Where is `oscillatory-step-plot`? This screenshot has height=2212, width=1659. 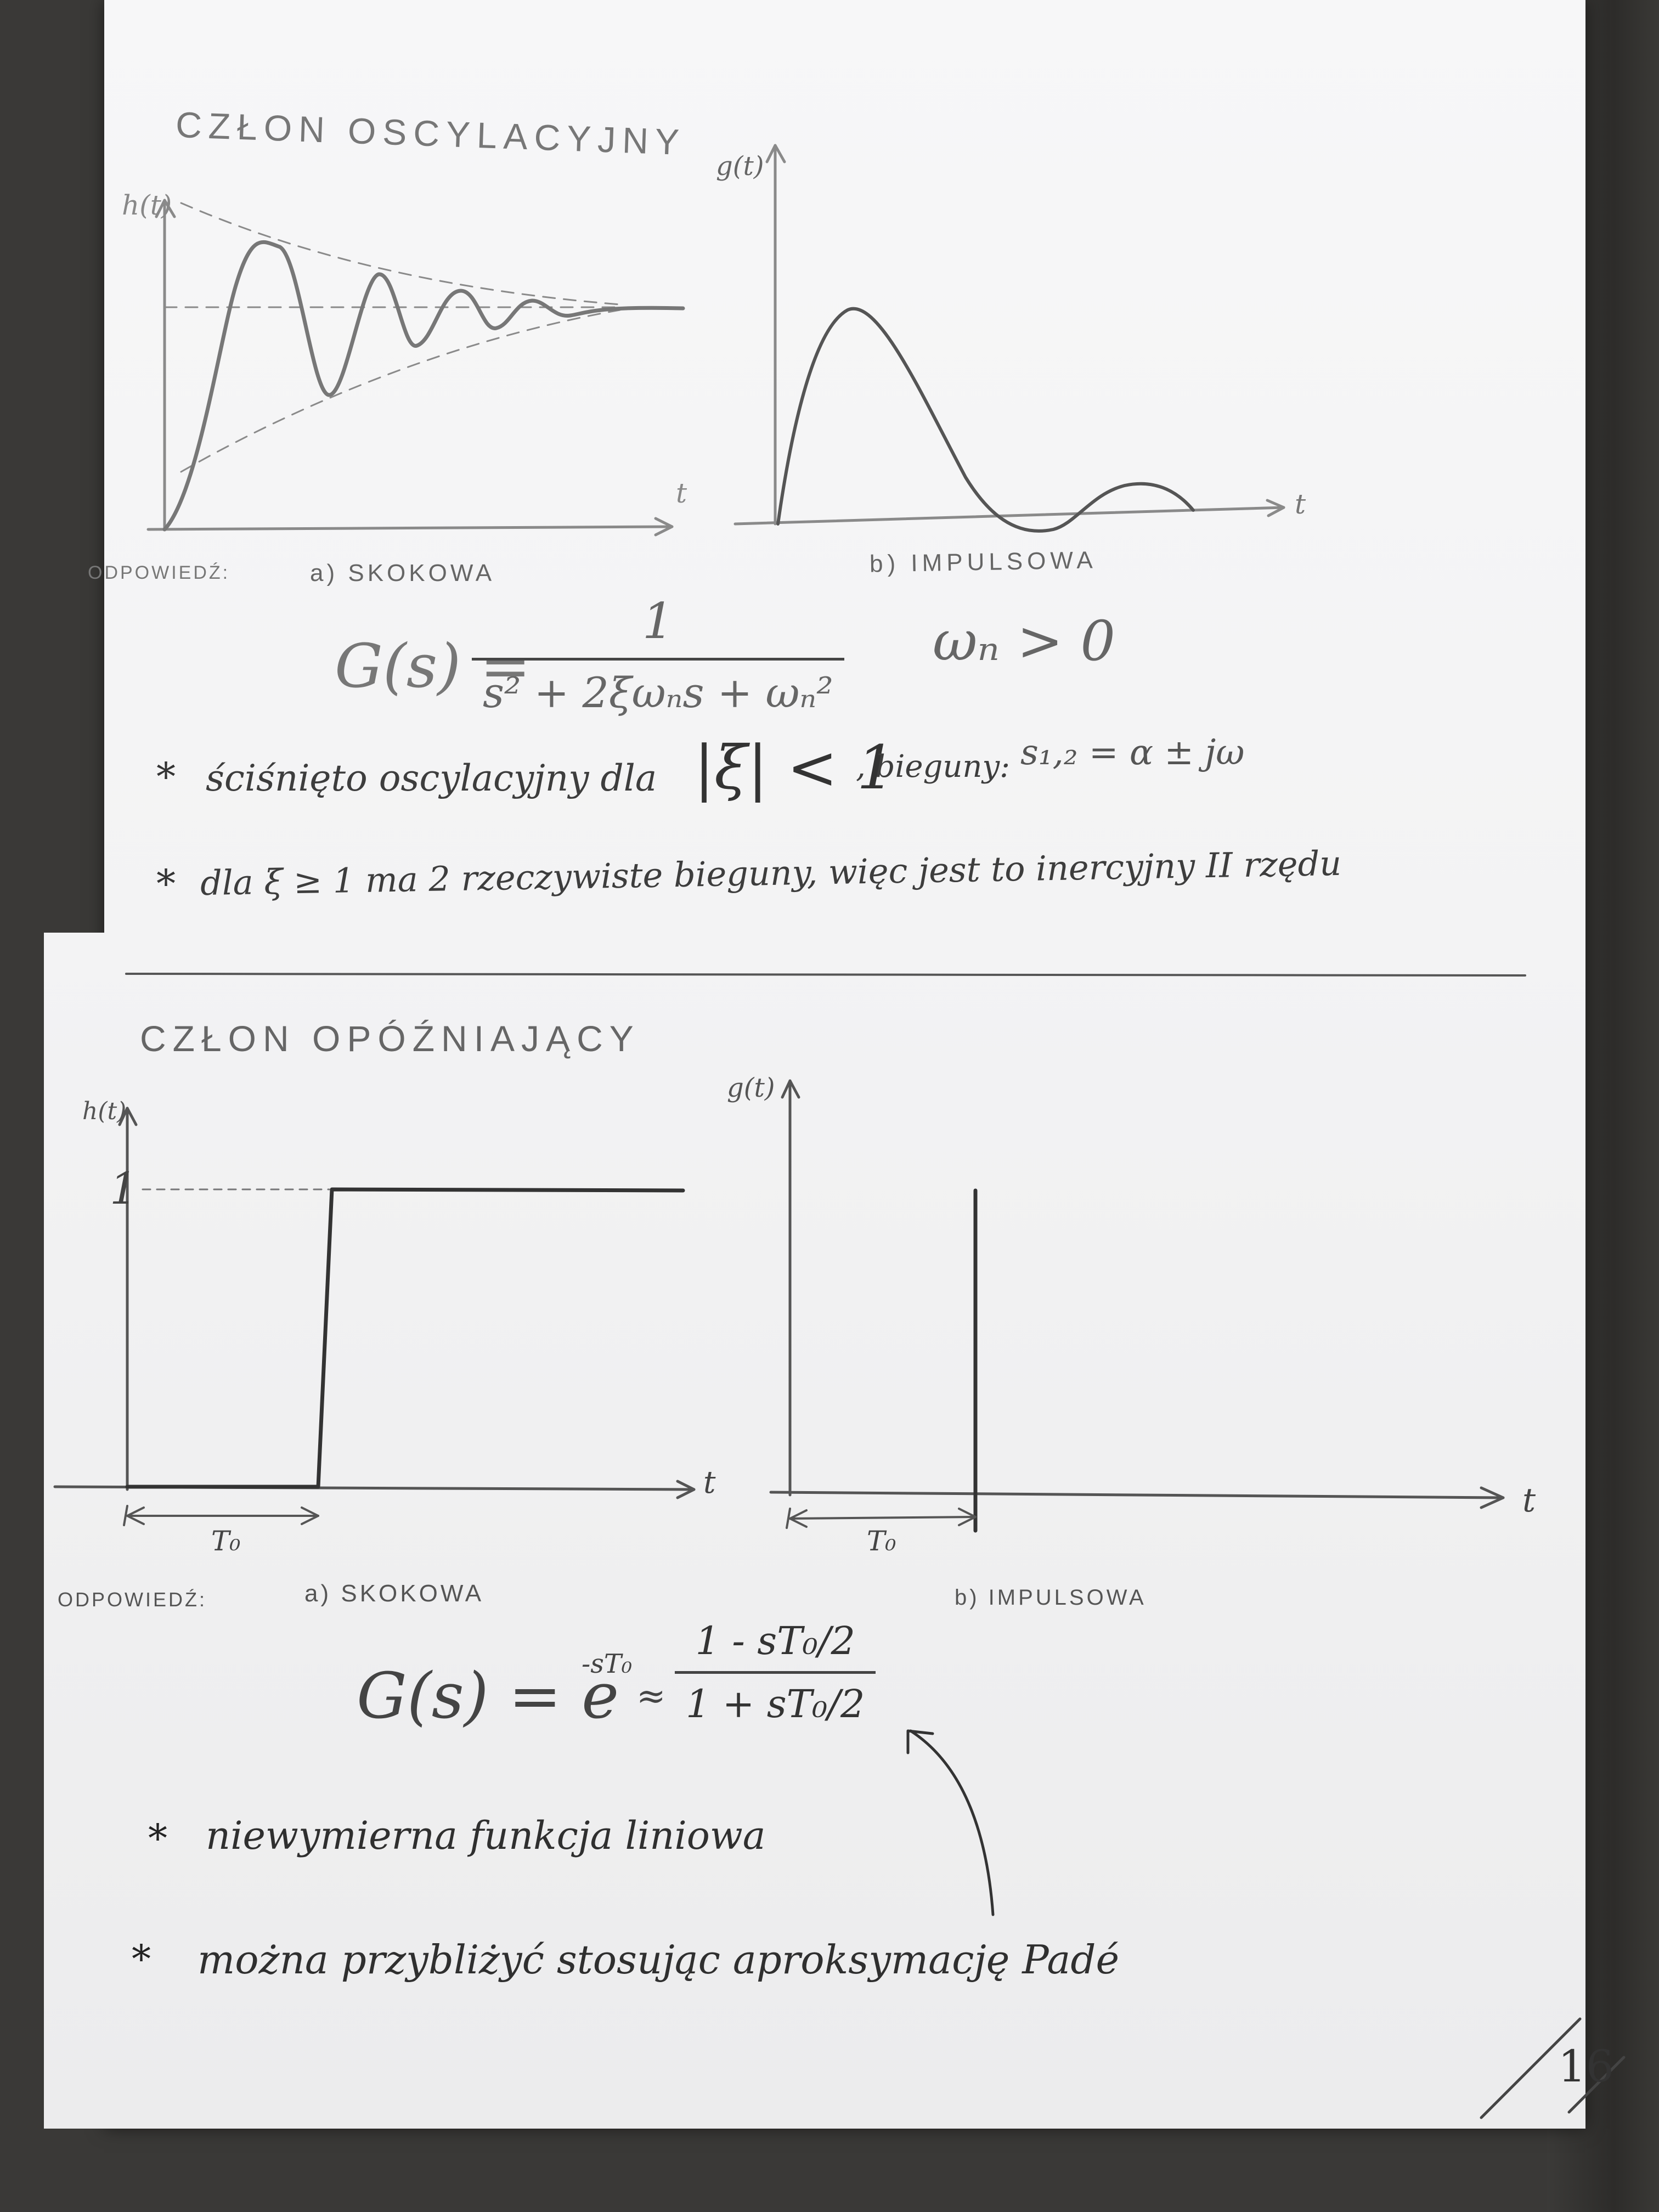 oscillatory-step-plot is located at coordinates (416, 368).